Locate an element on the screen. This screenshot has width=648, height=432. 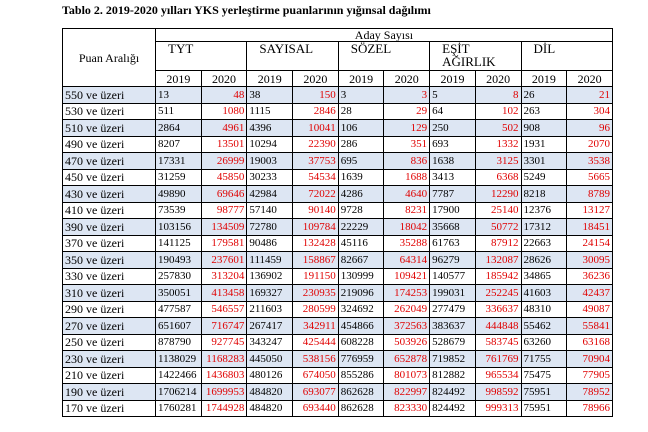
cell-value: 96279 is located at coordinates (452, 260).